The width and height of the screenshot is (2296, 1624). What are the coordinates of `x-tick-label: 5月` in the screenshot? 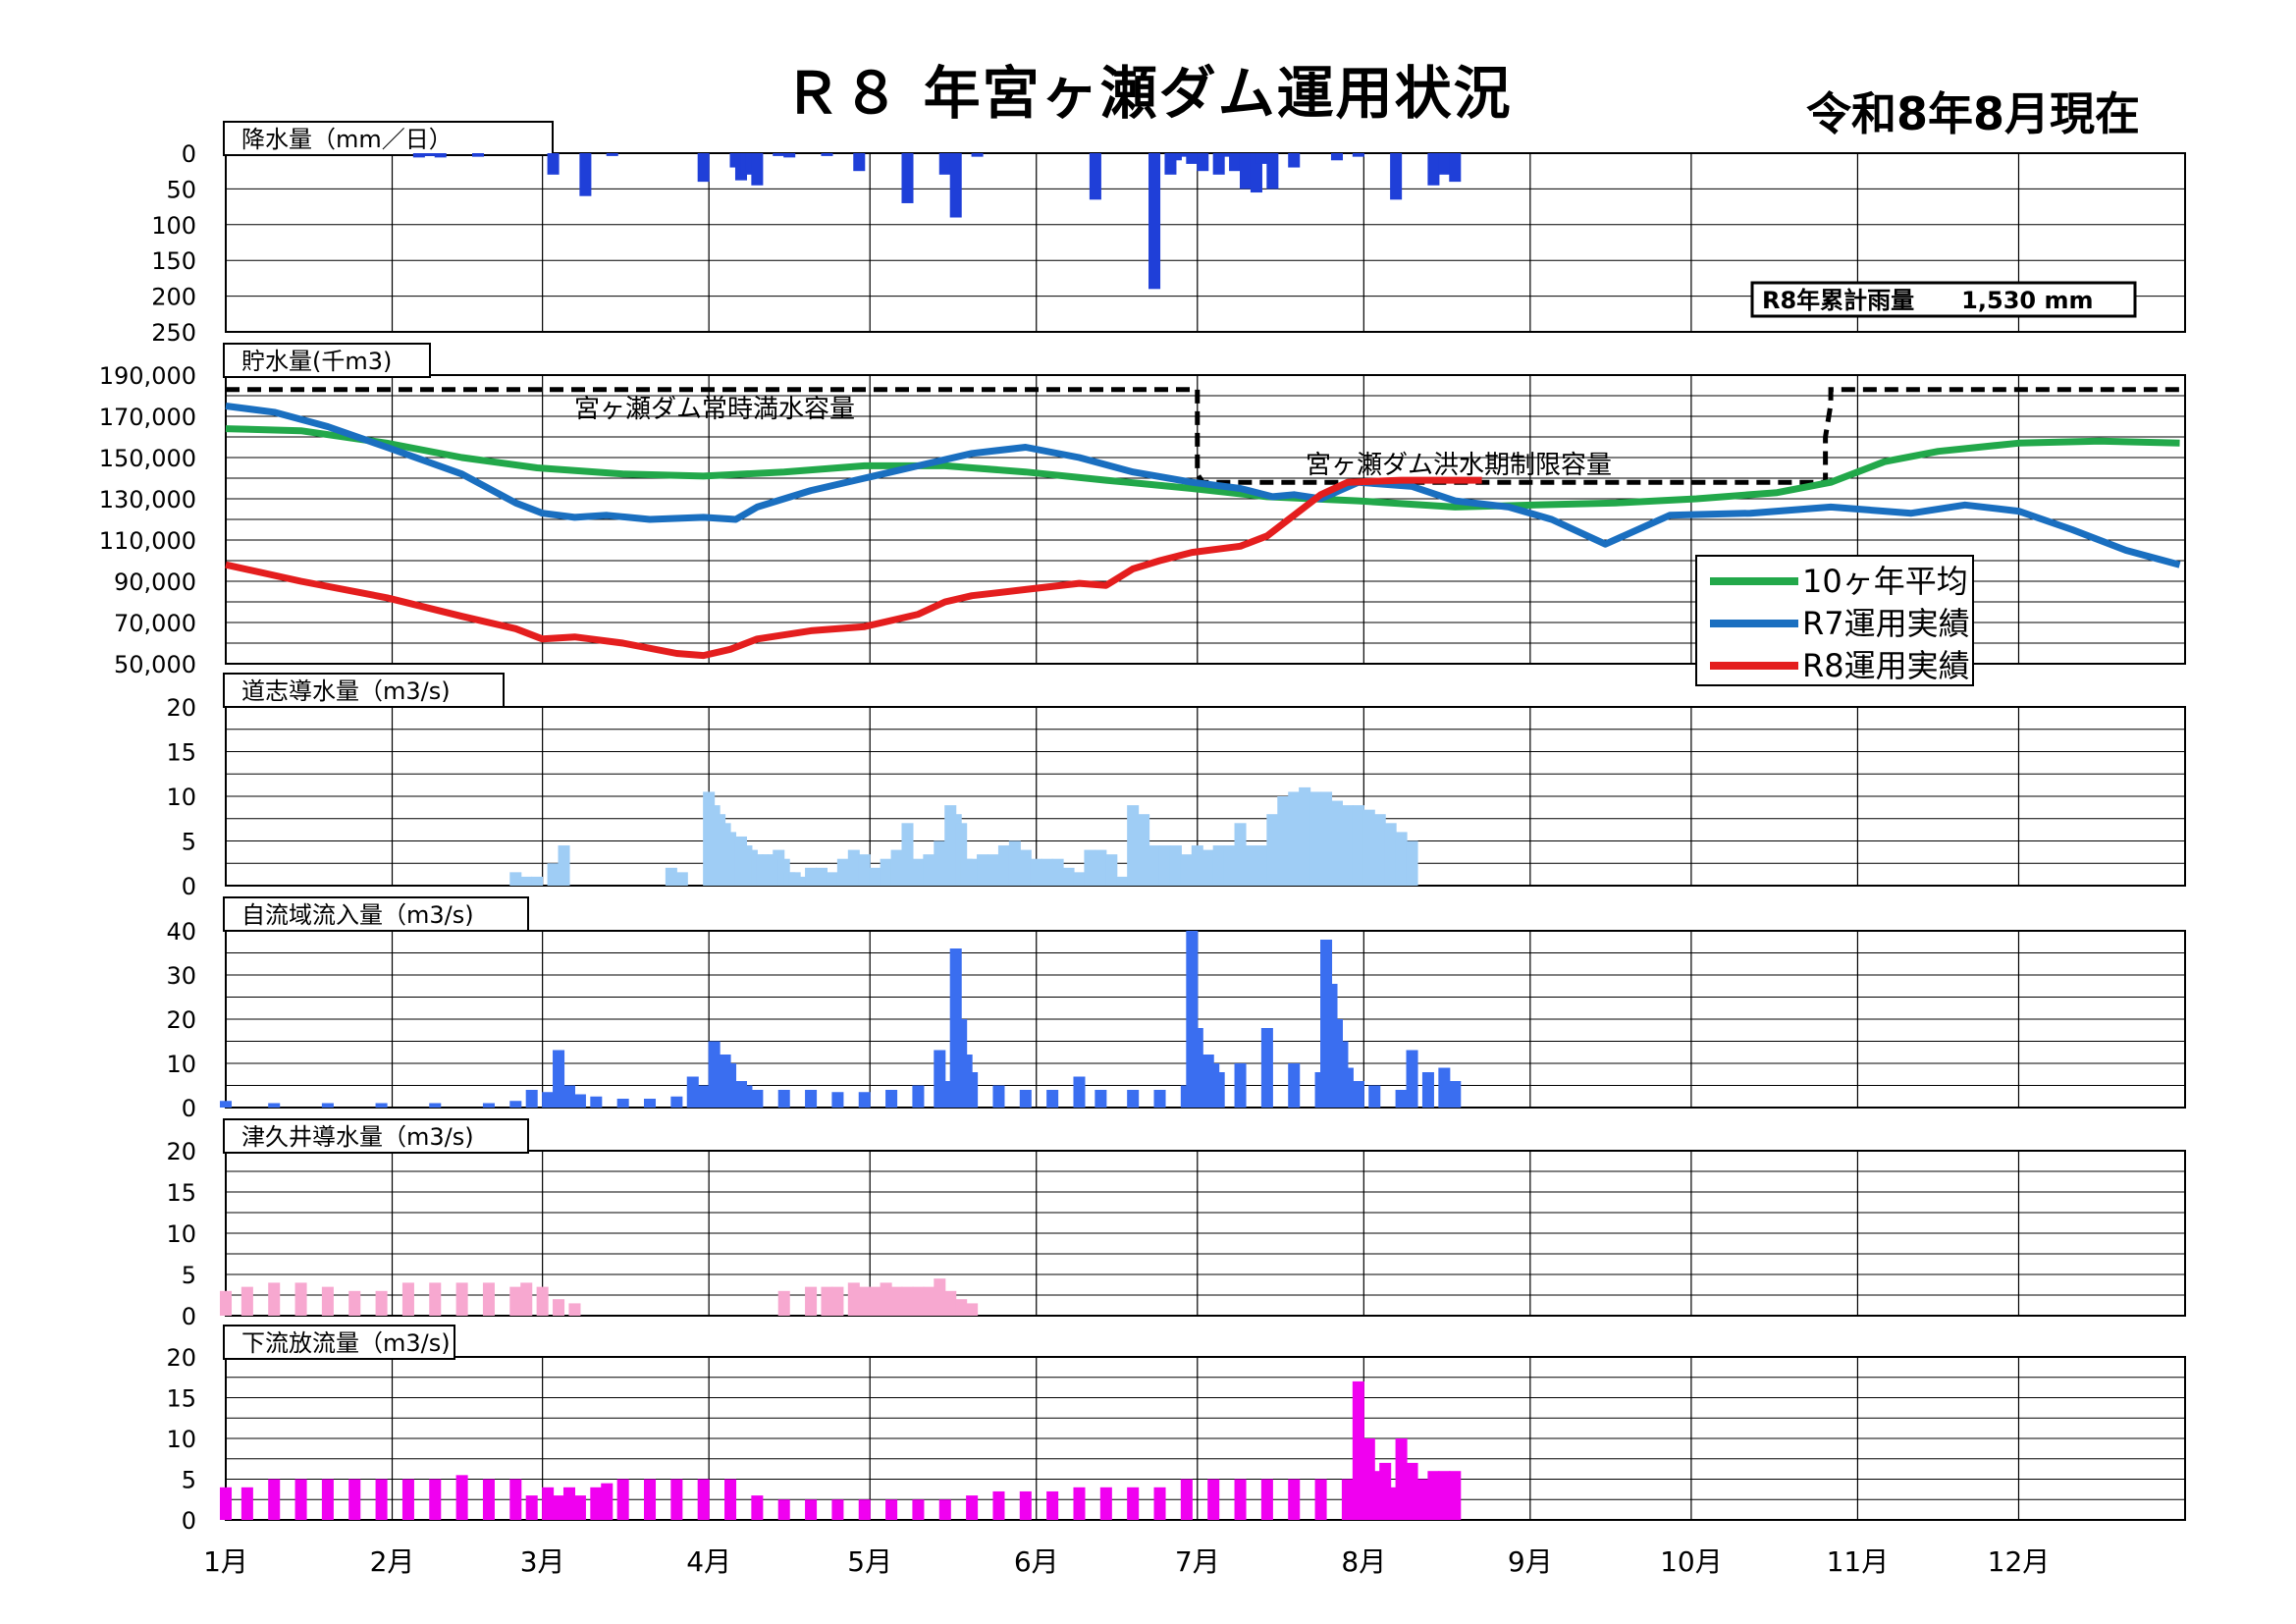 It's located at (870, 1561).